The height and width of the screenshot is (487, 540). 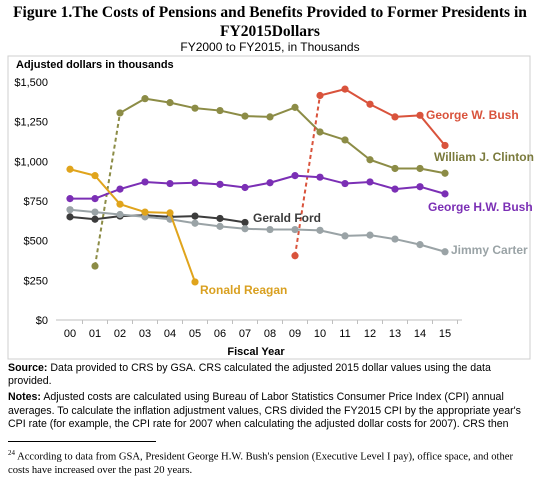 I want to click on series-label-ronald-reagan: Ronald Reagan, so click(x=243, y=290).